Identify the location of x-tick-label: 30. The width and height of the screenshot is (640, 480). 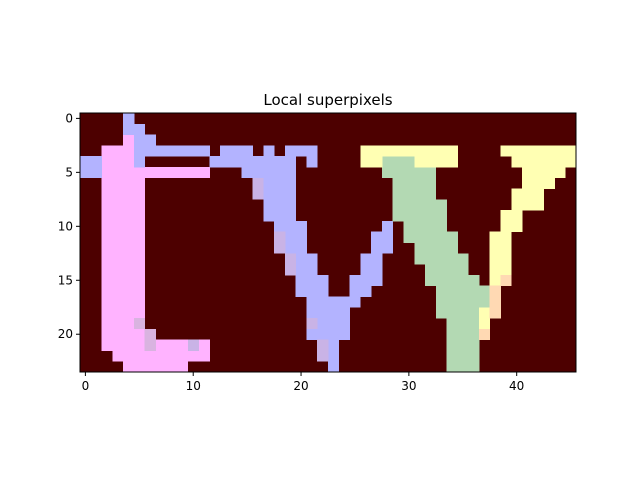
(408, 386).